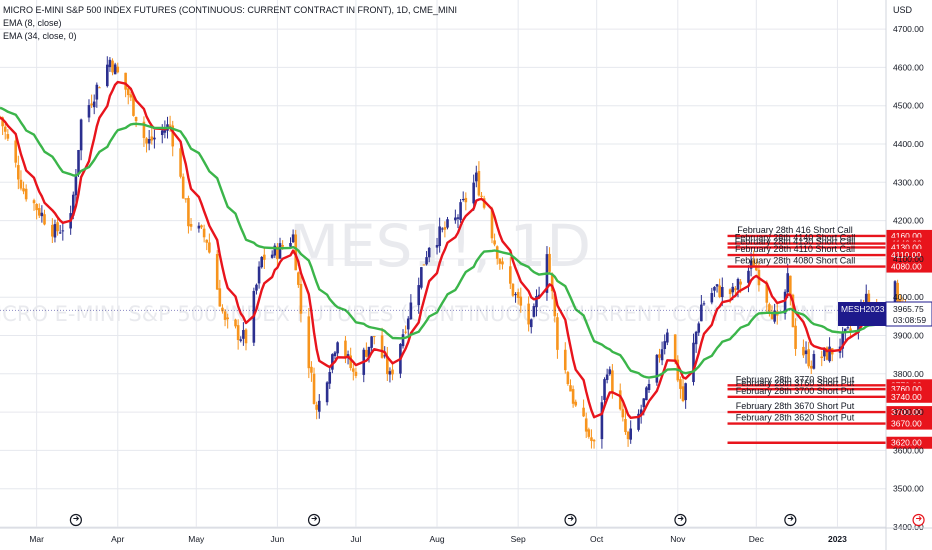 Image resolution: width=932 pixels, height=550 pixels. What do you see at coordinates (795, 383) in the screenshot?
I see `level-label: February 28th 3760 Short Put` at bounding box center [795, 383].